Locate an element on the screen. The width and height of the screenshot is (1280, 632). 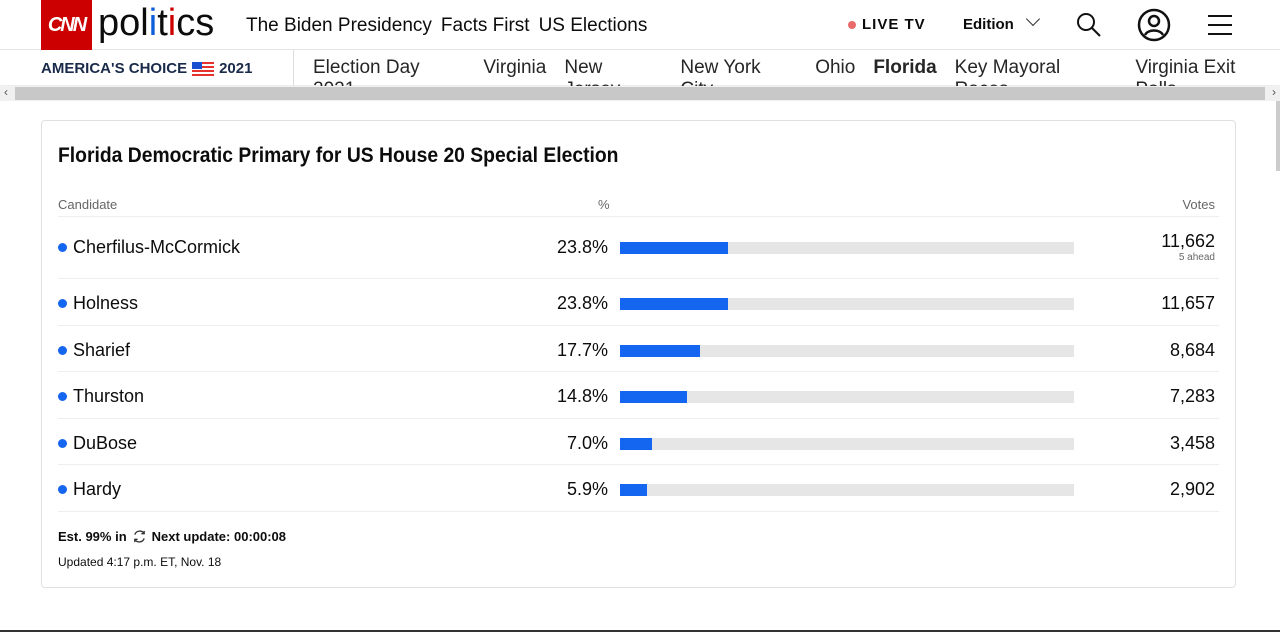
candidate-pct: 14.8% is located at coordinates (582, 396).